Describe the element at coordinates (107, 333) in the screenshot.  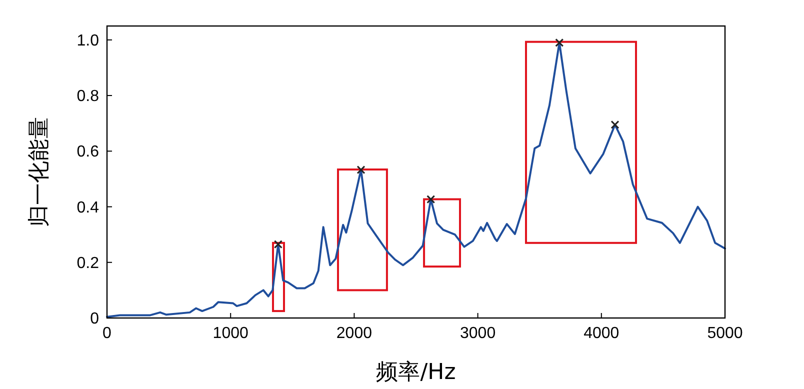
I see `x-tick-label: 0` at that location.